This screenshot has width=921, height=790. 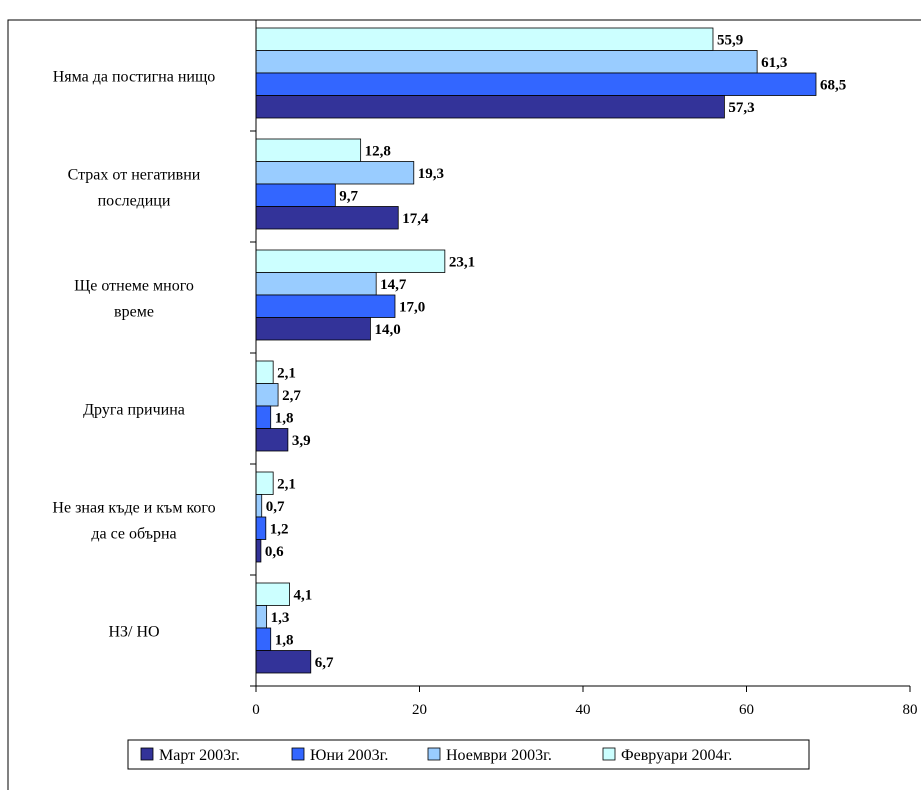 I want to click on value-label: 12,8, so click(x=378, y=151).